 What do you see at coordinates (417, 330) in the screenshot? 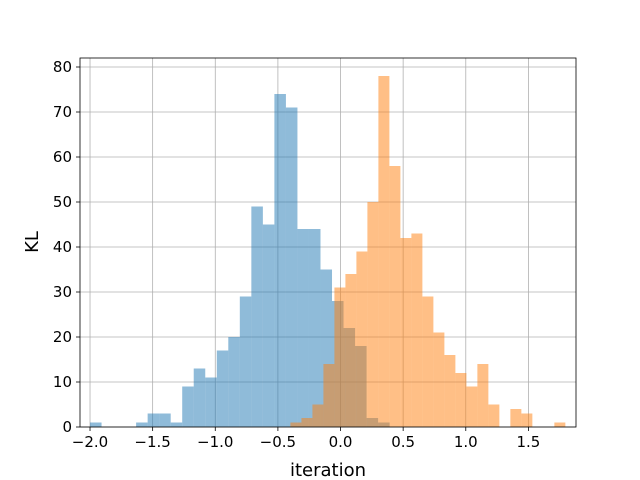
I see `histogram-bar-s1-b11` at bounding box center [417, 330].